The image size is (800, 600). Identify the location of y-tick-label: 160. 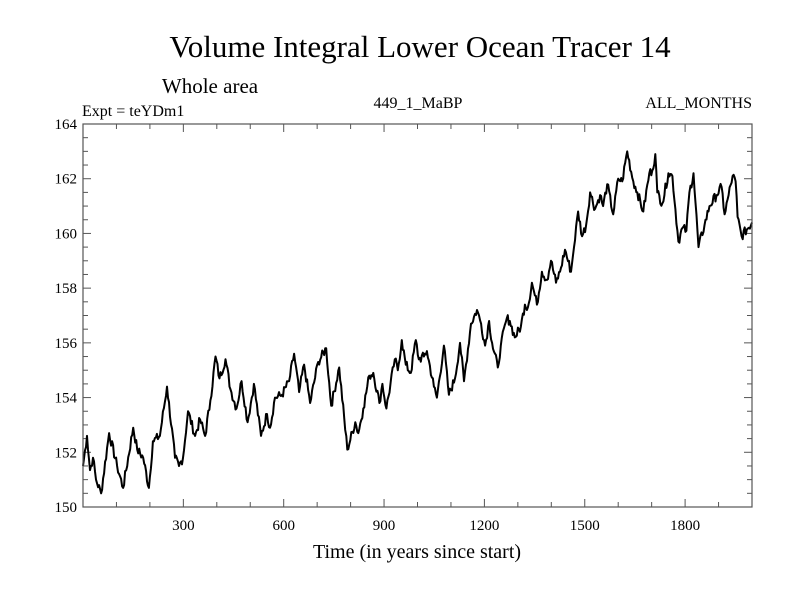
(66, 234).